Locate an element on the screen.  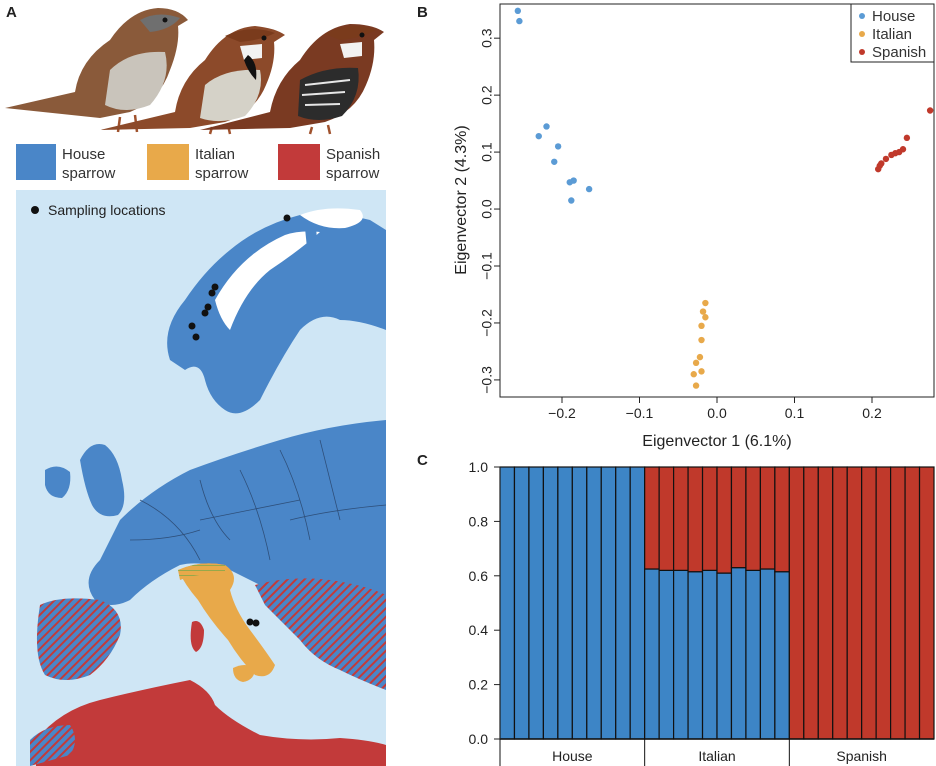
pca-y-tick-label: −0.2 is located at coordinates (487, 323).